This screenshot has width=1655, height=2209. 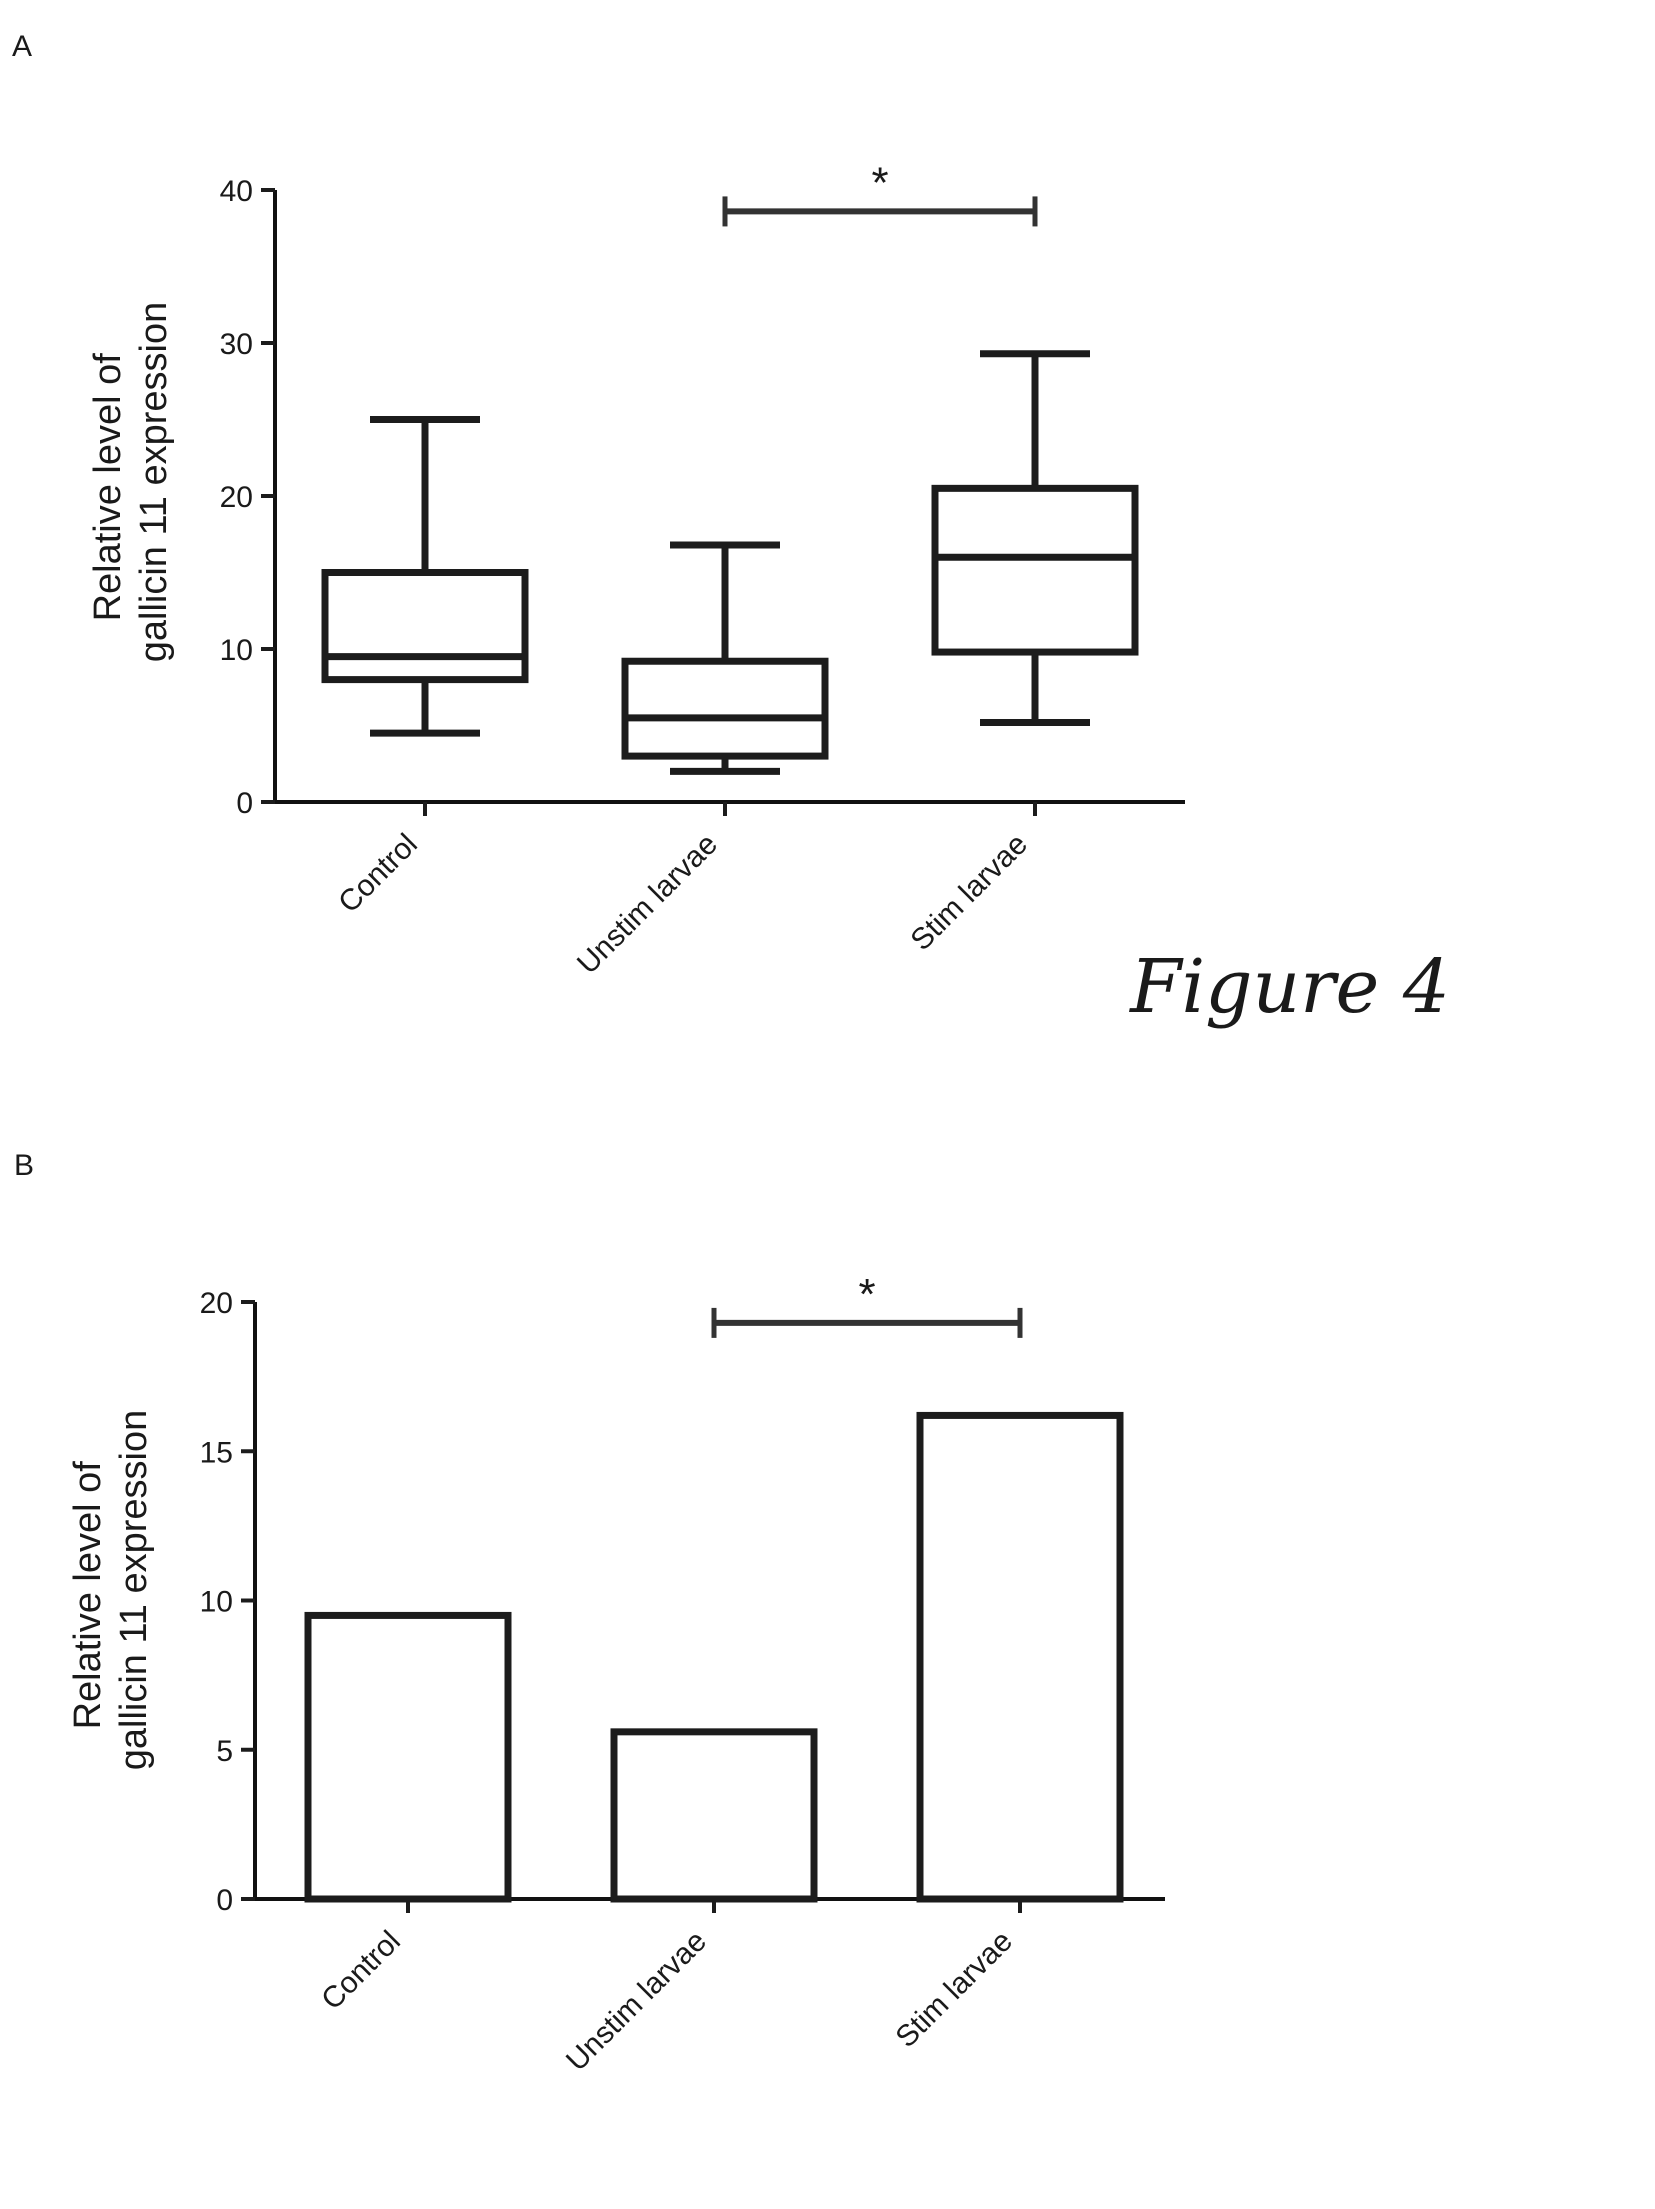 What do you see at coordinates (714, 1657) in the screenshot?
I see `panel-b-bars` at bounding box center [714, 1657].